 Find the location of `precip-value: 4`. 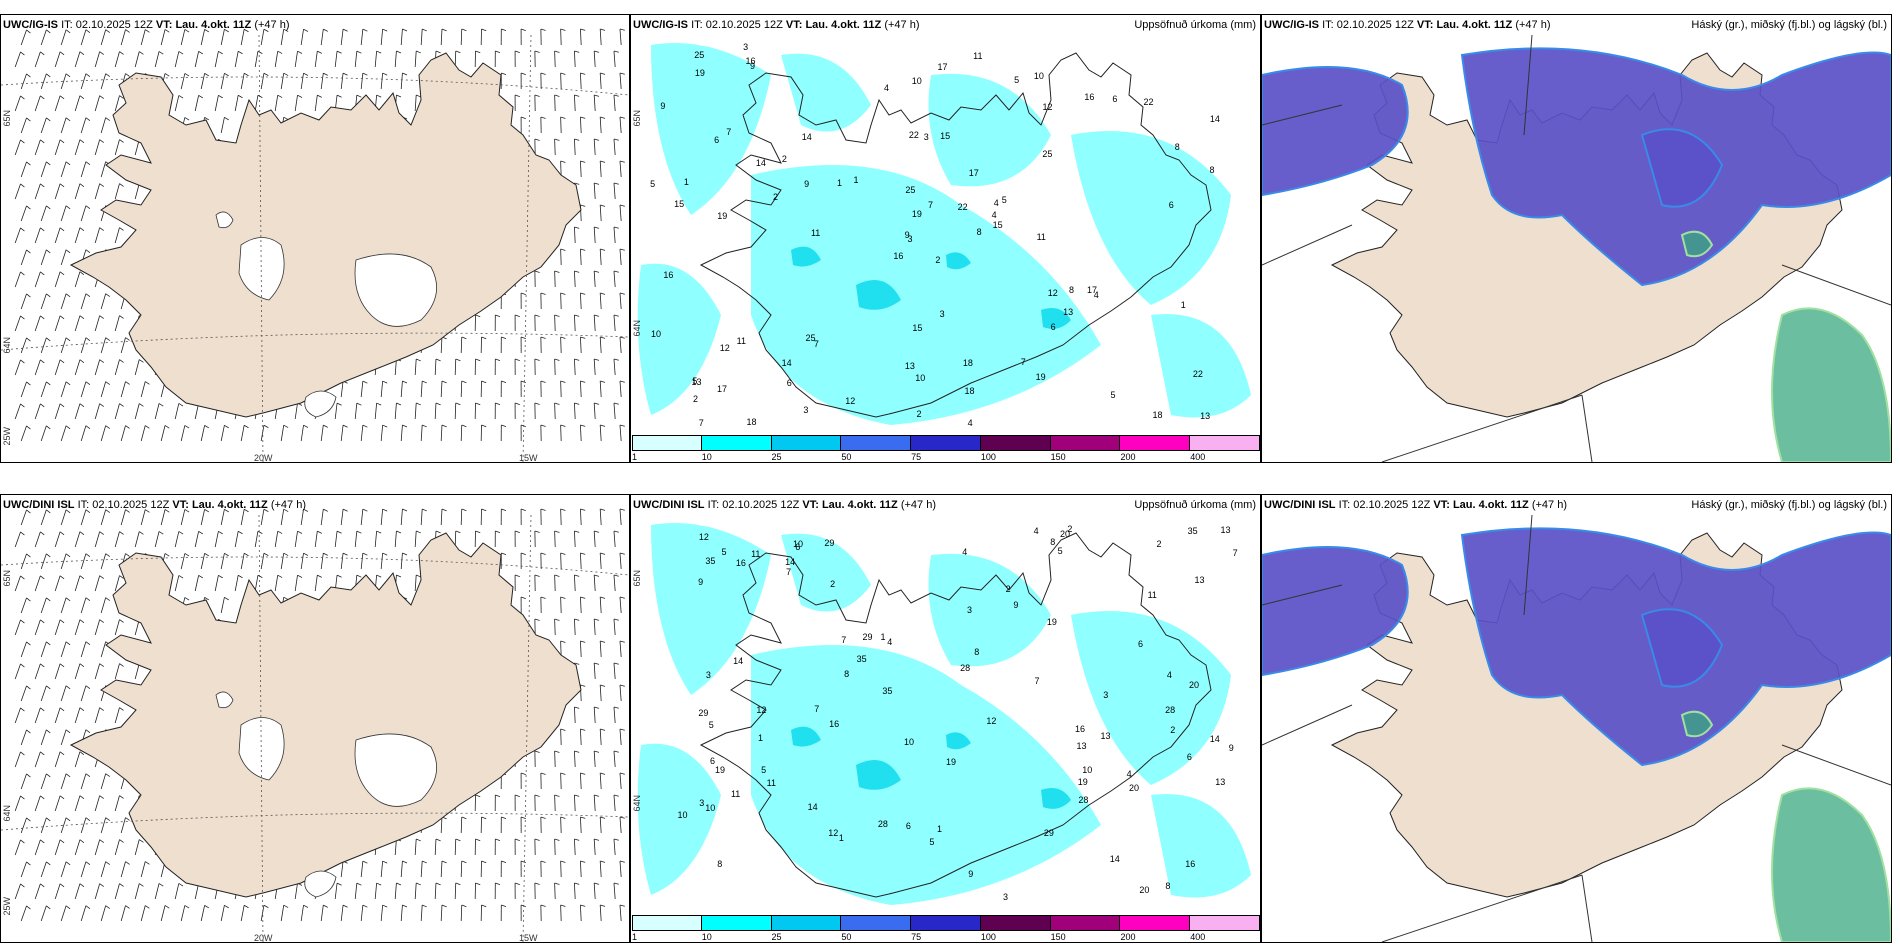

precip-value: 4 is located at coordinates (886, 88).